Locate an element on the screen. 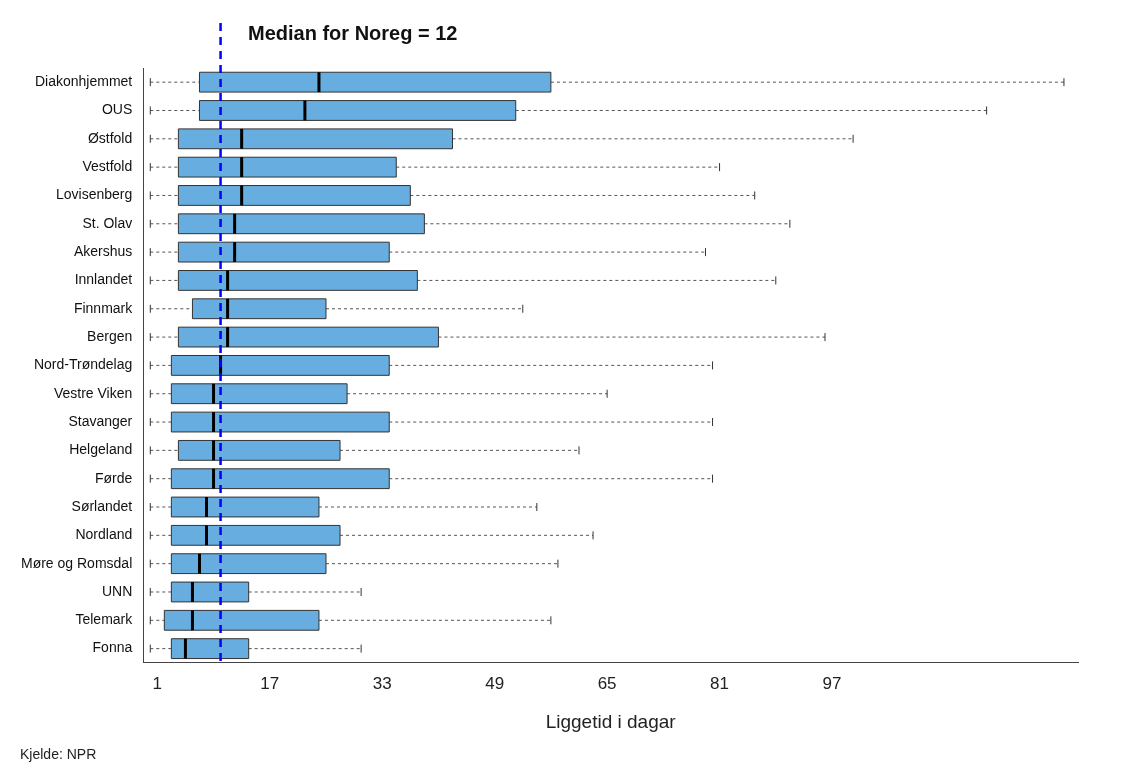  y-tick-label: Helgeland is located at coordinates (101, 449).